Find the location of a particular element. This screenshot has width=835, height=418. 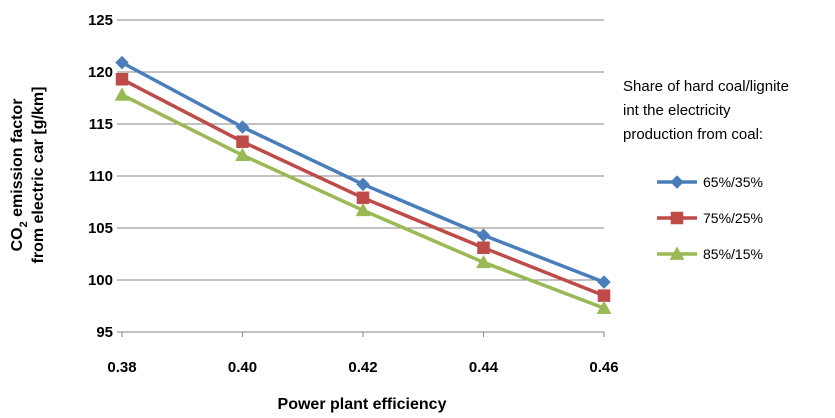

x-tick-label: 0.44 is located at coordinates (484, 367).